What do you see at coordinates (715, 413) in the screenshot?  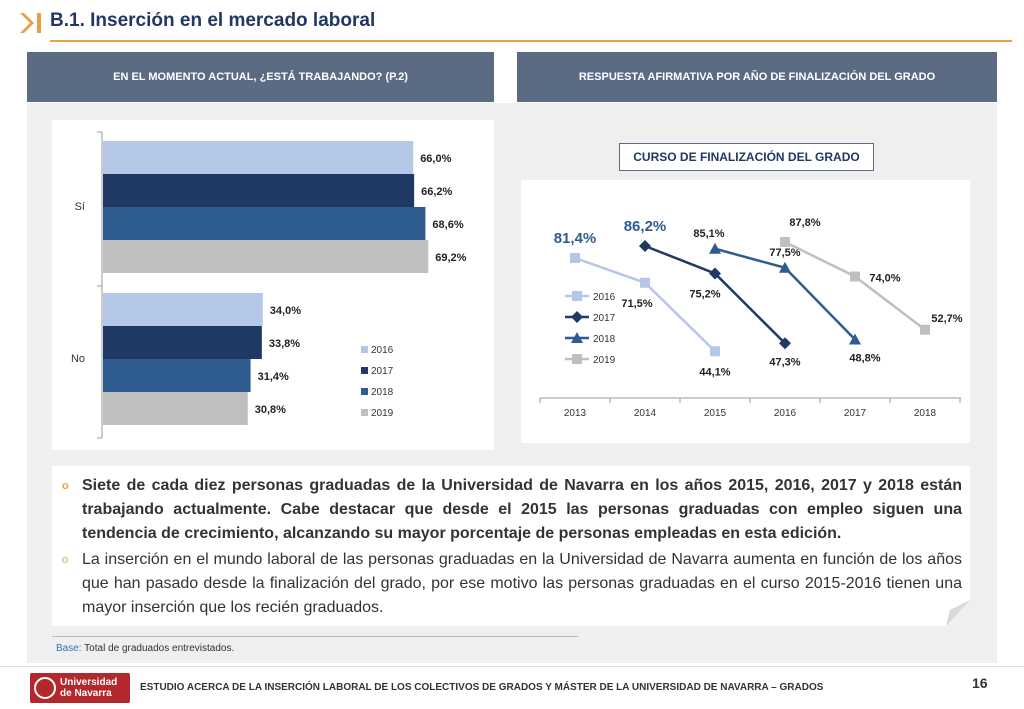 I see `x-tick-label: 2015` at bounding box center [715, 413].